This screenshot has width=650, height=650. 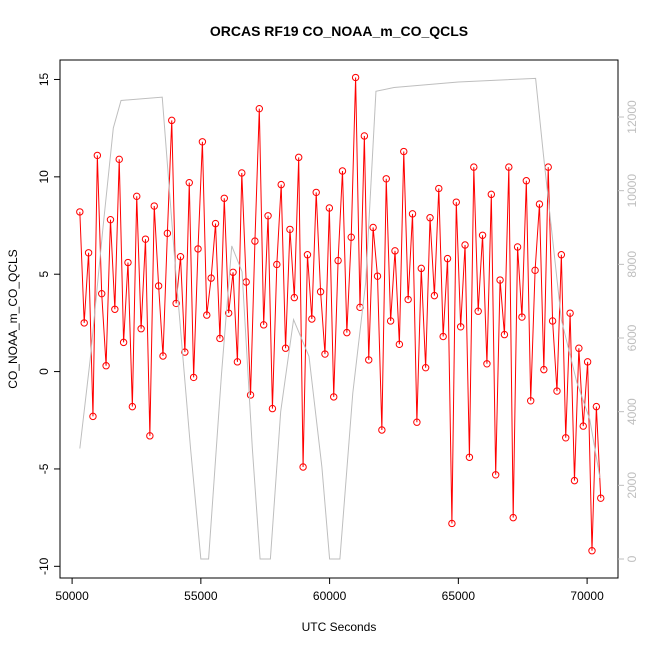 What do you see at coordinates (72, 596) in the screenshot?
I see `x-tick-label: 50000` at bounding box center [72, 596].